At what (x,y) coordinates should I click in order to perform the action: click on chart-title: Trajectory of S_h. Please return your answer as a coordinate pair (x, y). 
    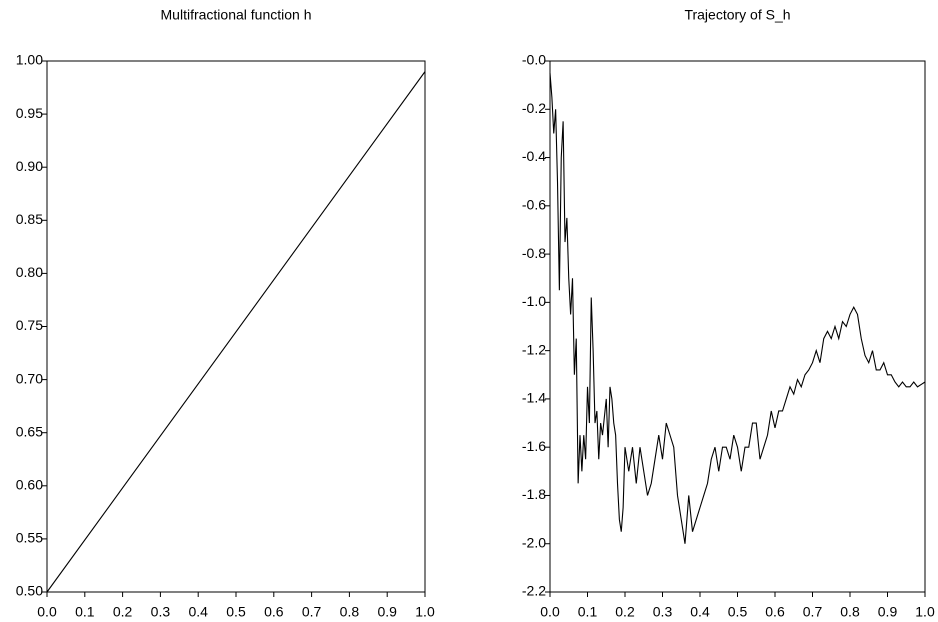
    Looking at the image, I should click on (737, 15).